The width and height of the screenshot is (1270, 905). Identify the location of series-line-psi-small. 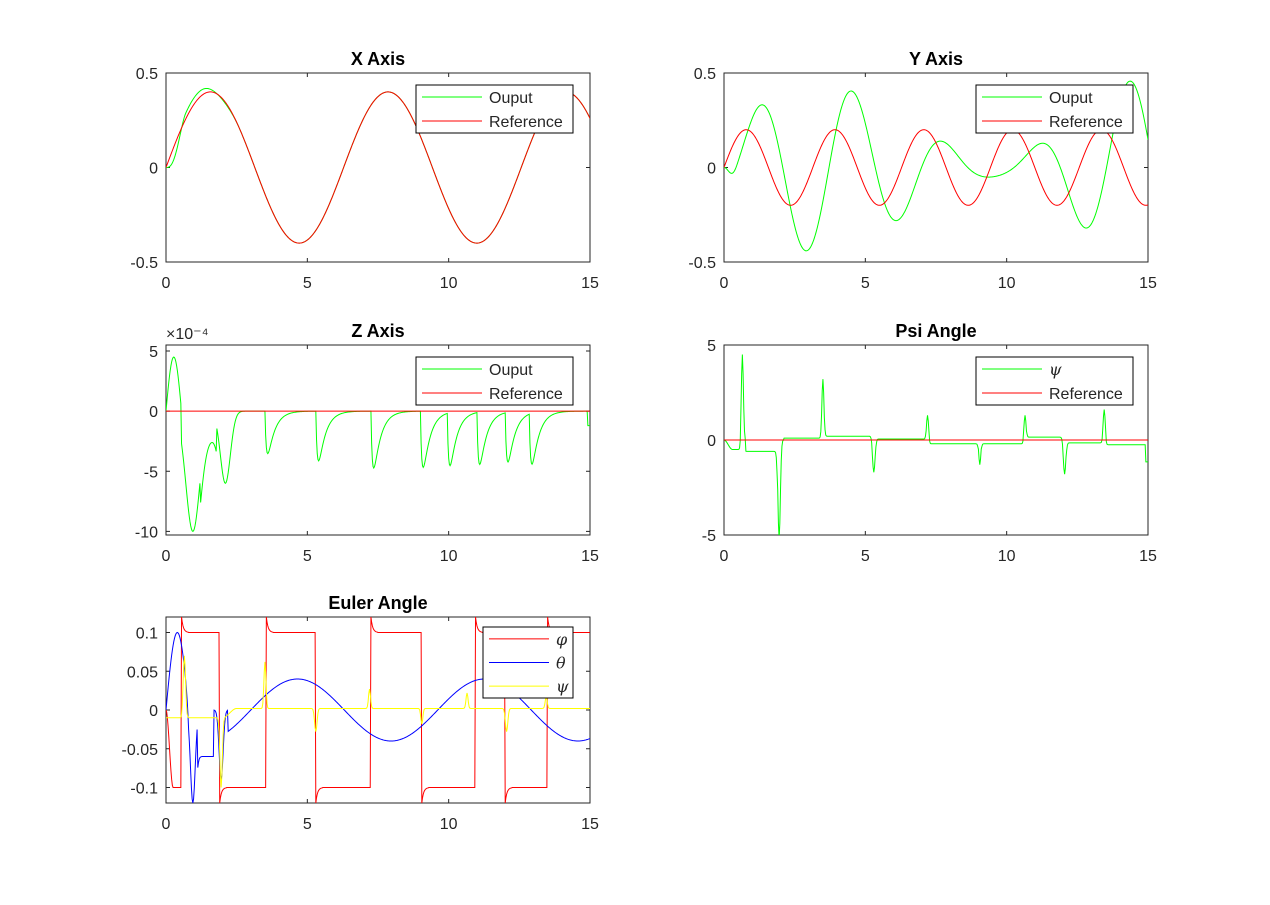
(378, 721).